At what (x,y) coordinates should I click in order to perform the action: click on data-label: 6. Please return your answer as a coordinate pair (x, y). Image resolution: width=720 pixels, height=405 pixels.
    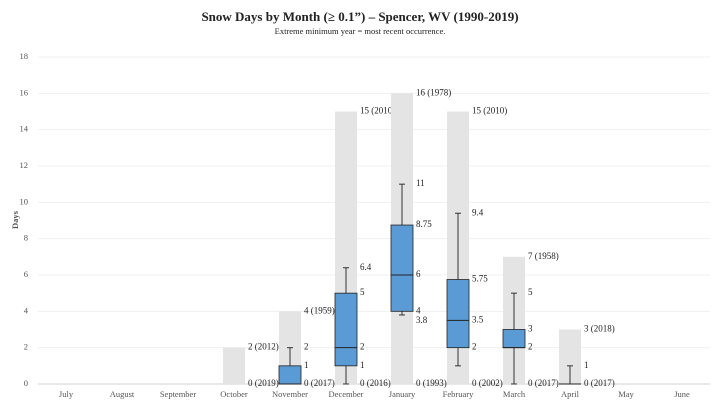
    Looking at the image, I should click on (418, 274).